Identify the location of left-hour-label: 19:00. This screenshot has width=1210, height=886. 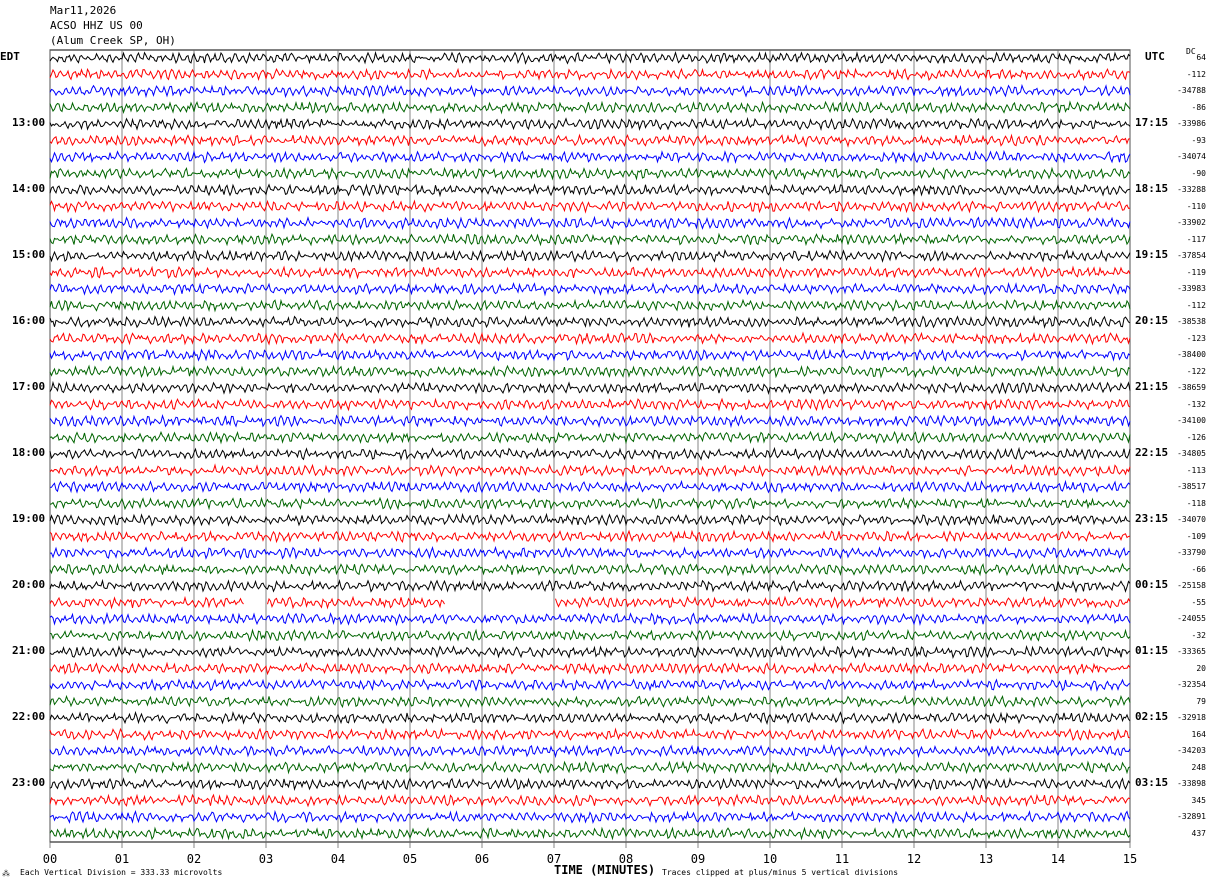
(29, 518).